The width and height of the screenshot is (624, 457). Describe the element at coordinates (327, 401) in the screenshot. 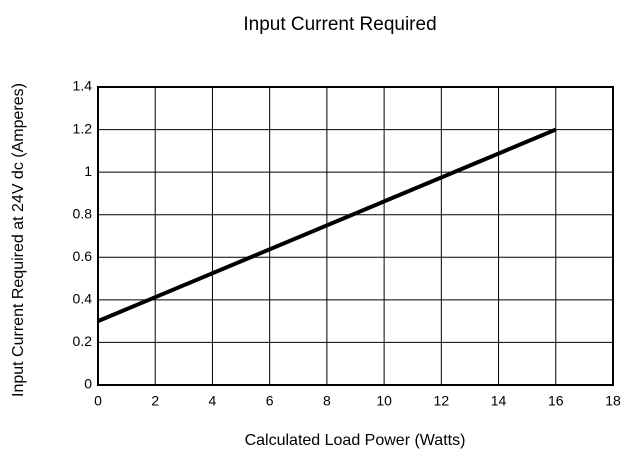

I see `x-tick-label: 8` at that location.